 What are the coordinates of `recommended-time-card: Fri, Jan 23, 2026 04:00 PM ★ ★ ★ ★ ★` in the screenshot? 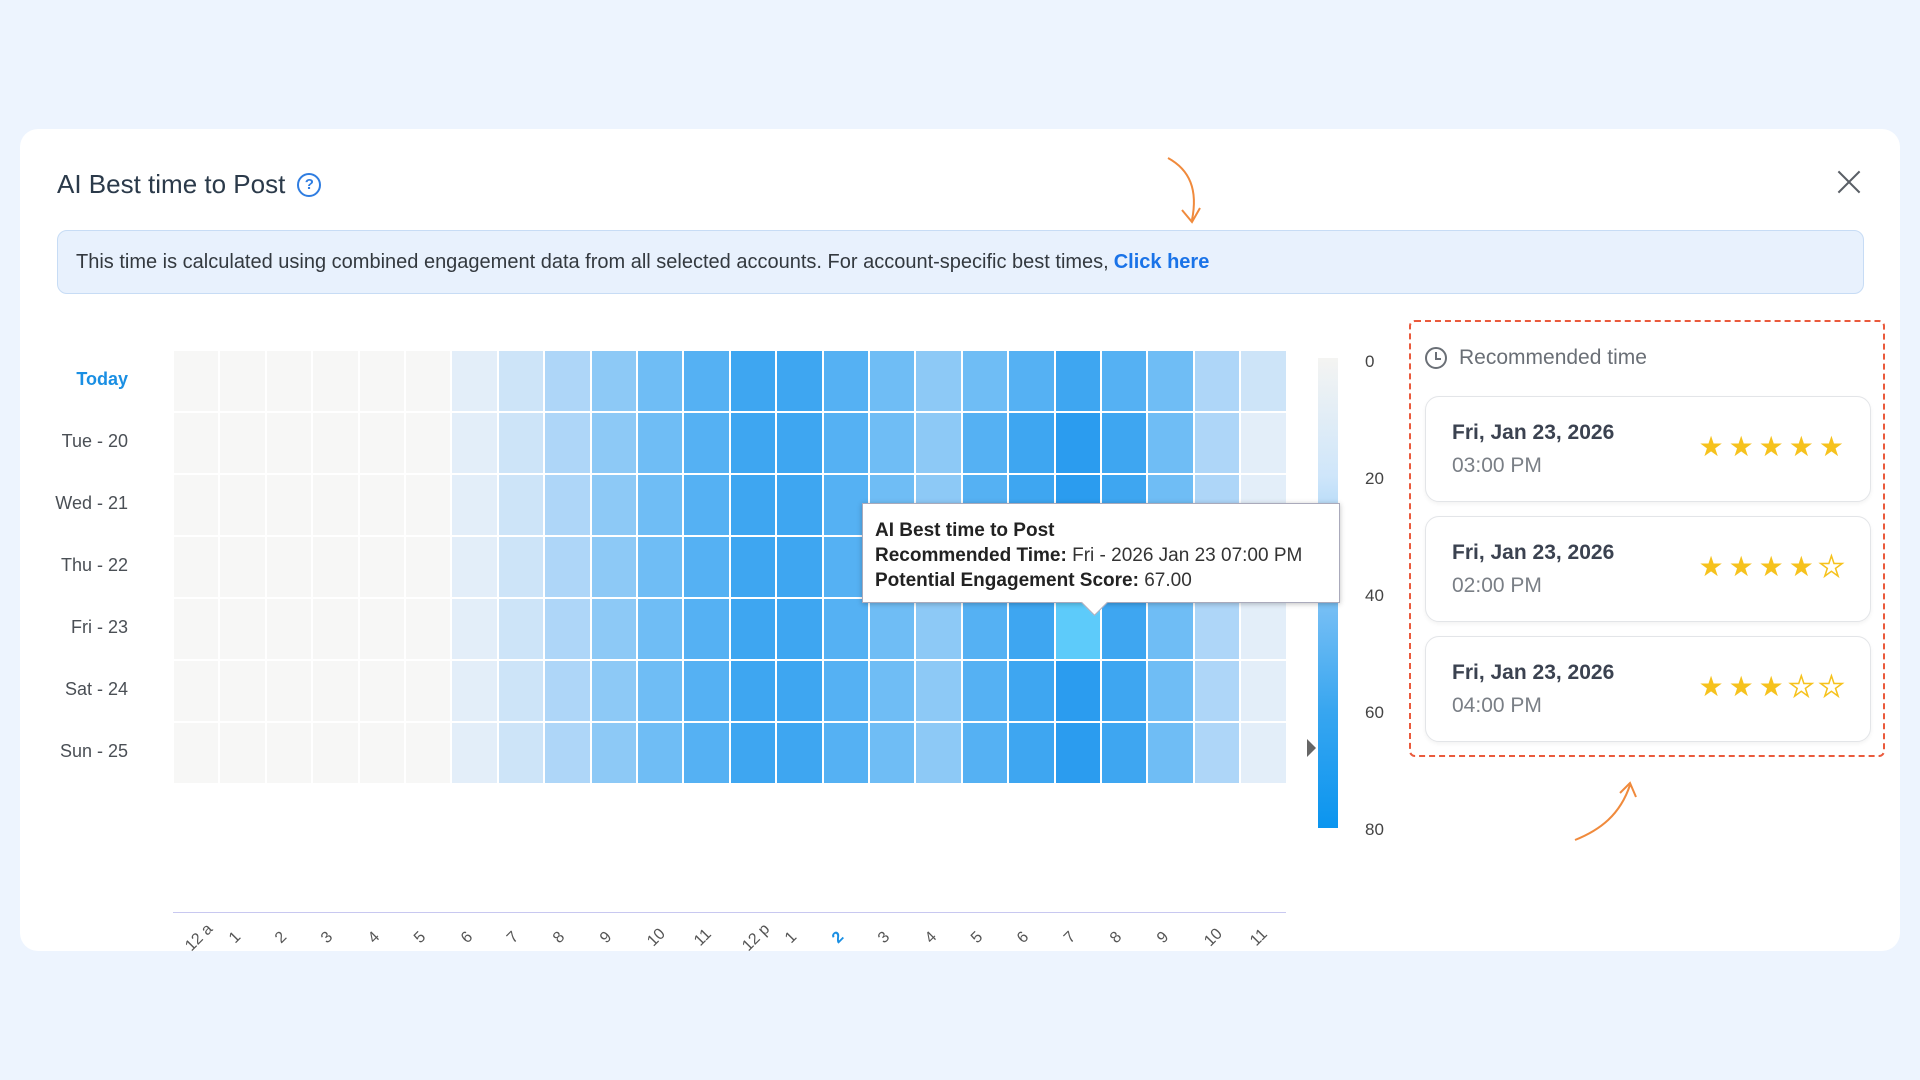 It's located at (1648, 689).